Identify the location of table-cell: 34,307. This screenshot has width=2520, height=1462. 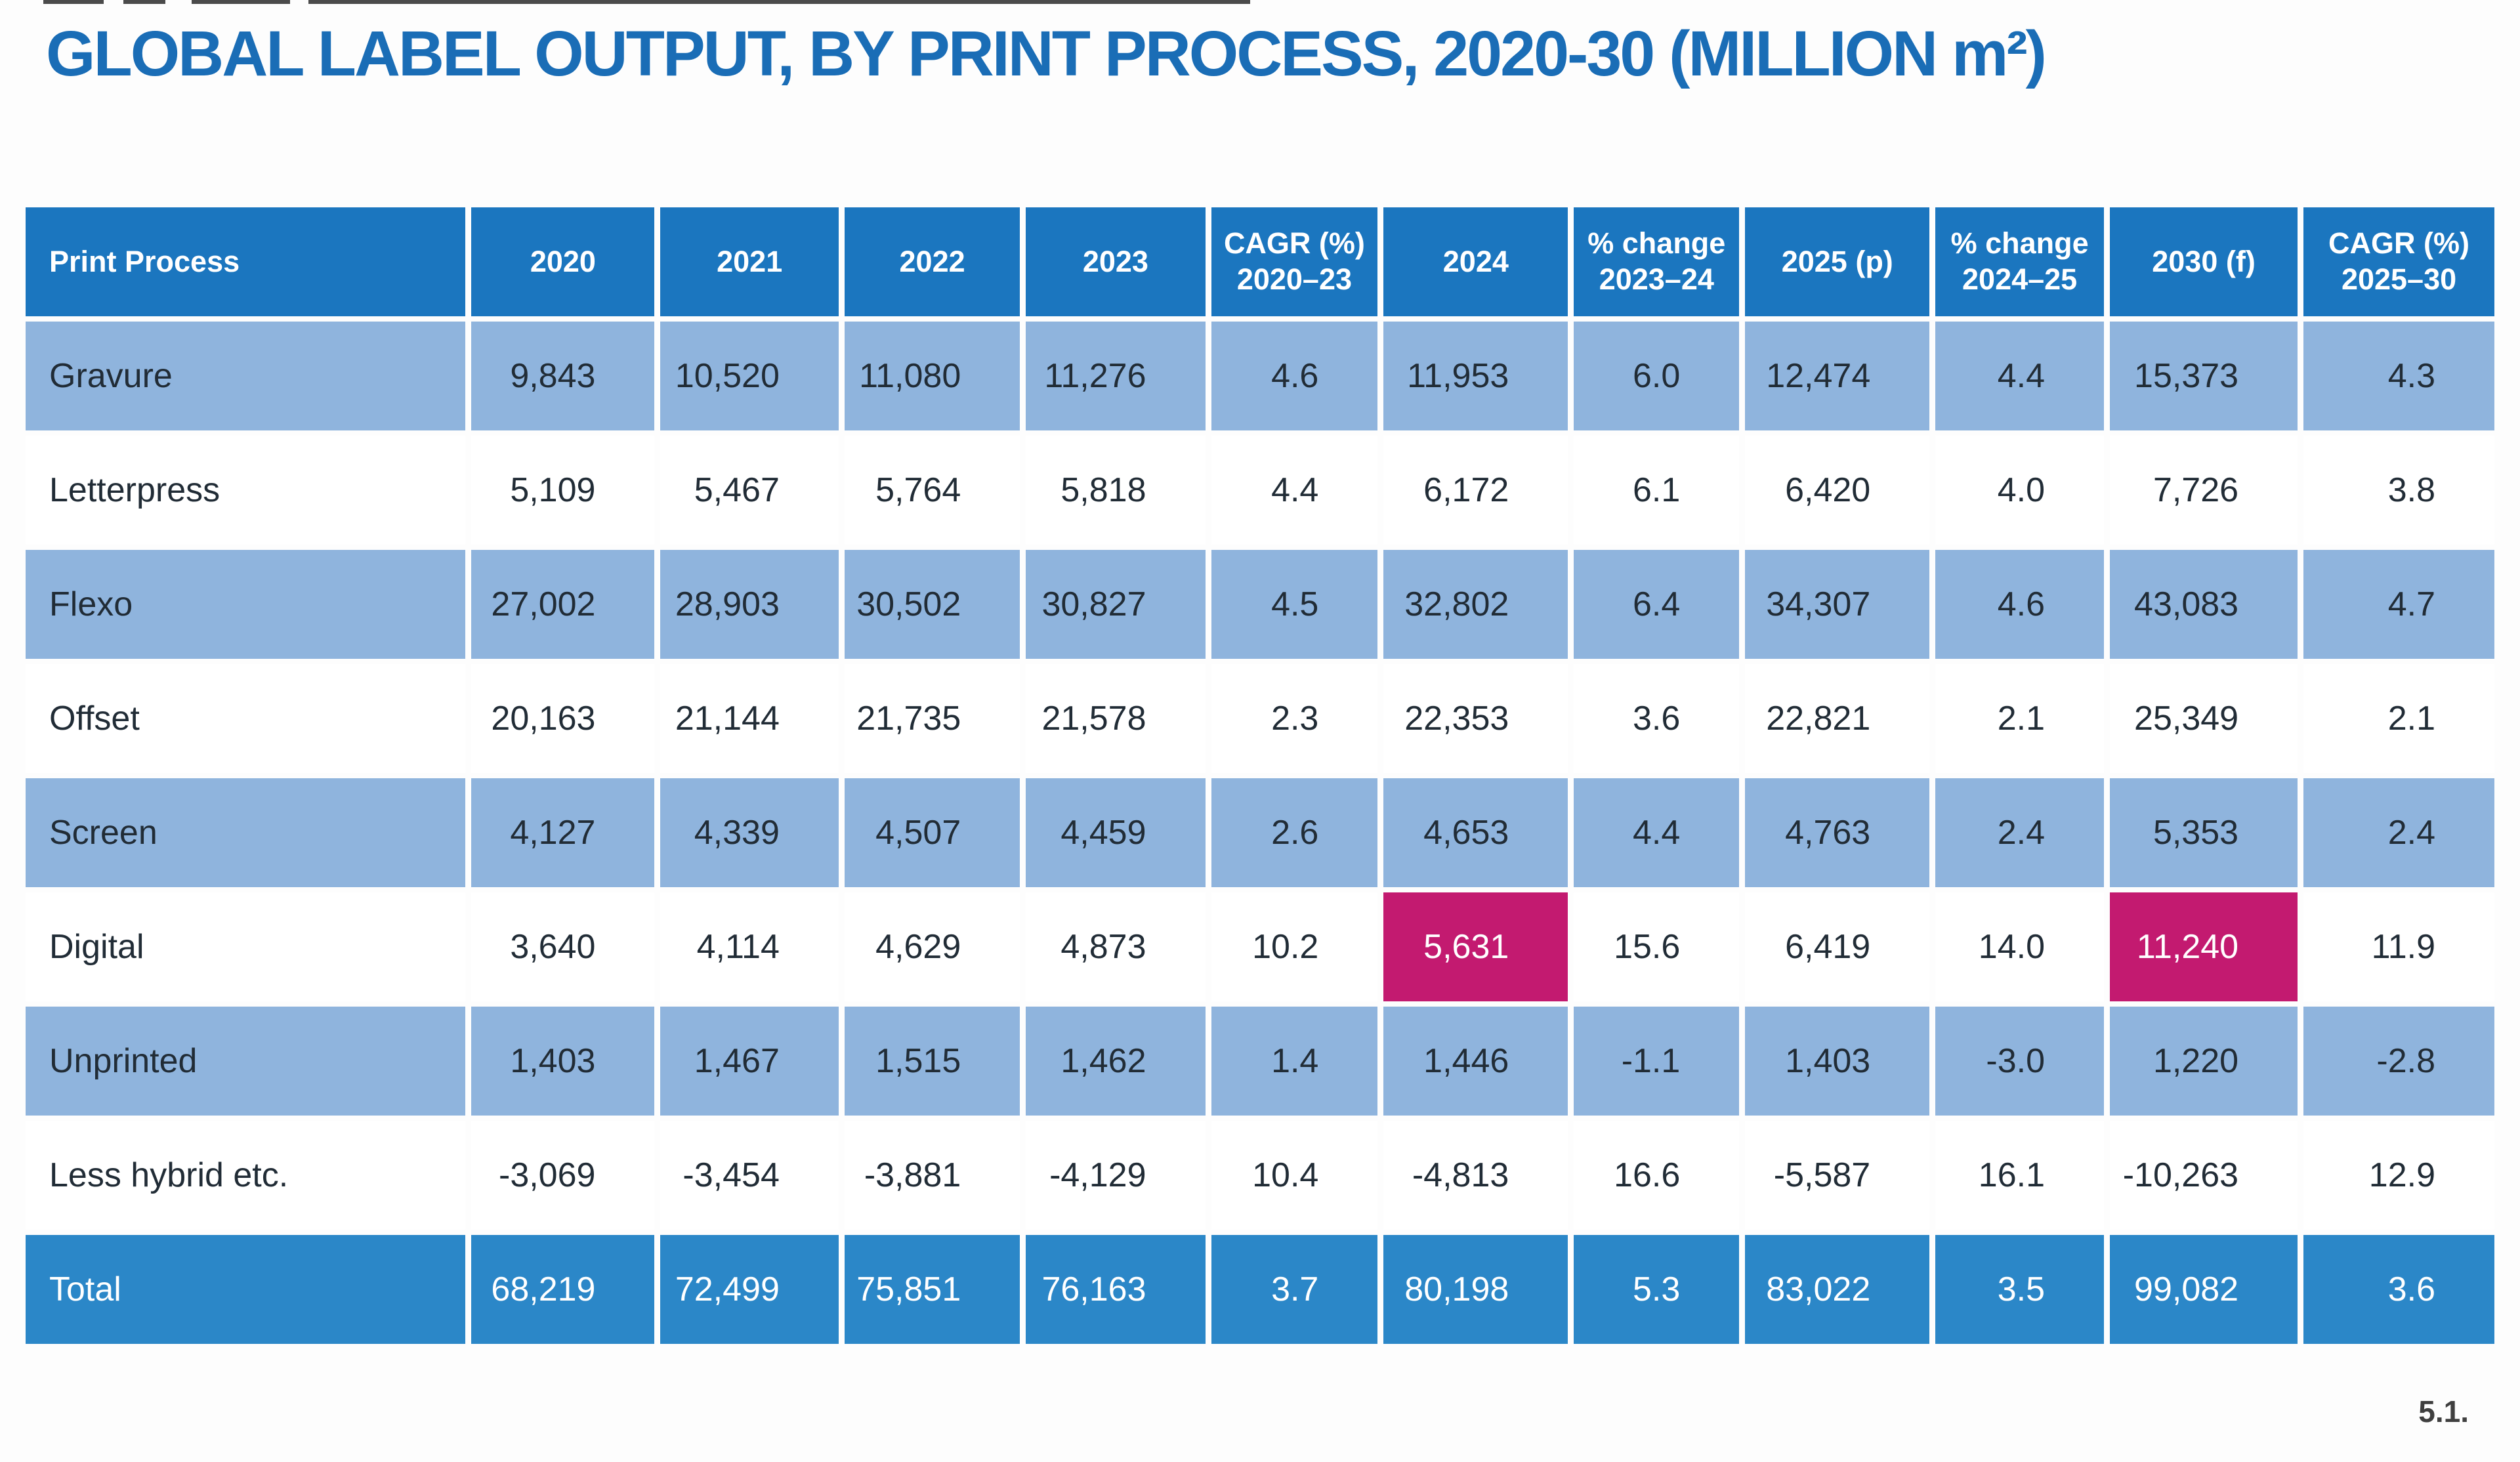
(1837, 604).